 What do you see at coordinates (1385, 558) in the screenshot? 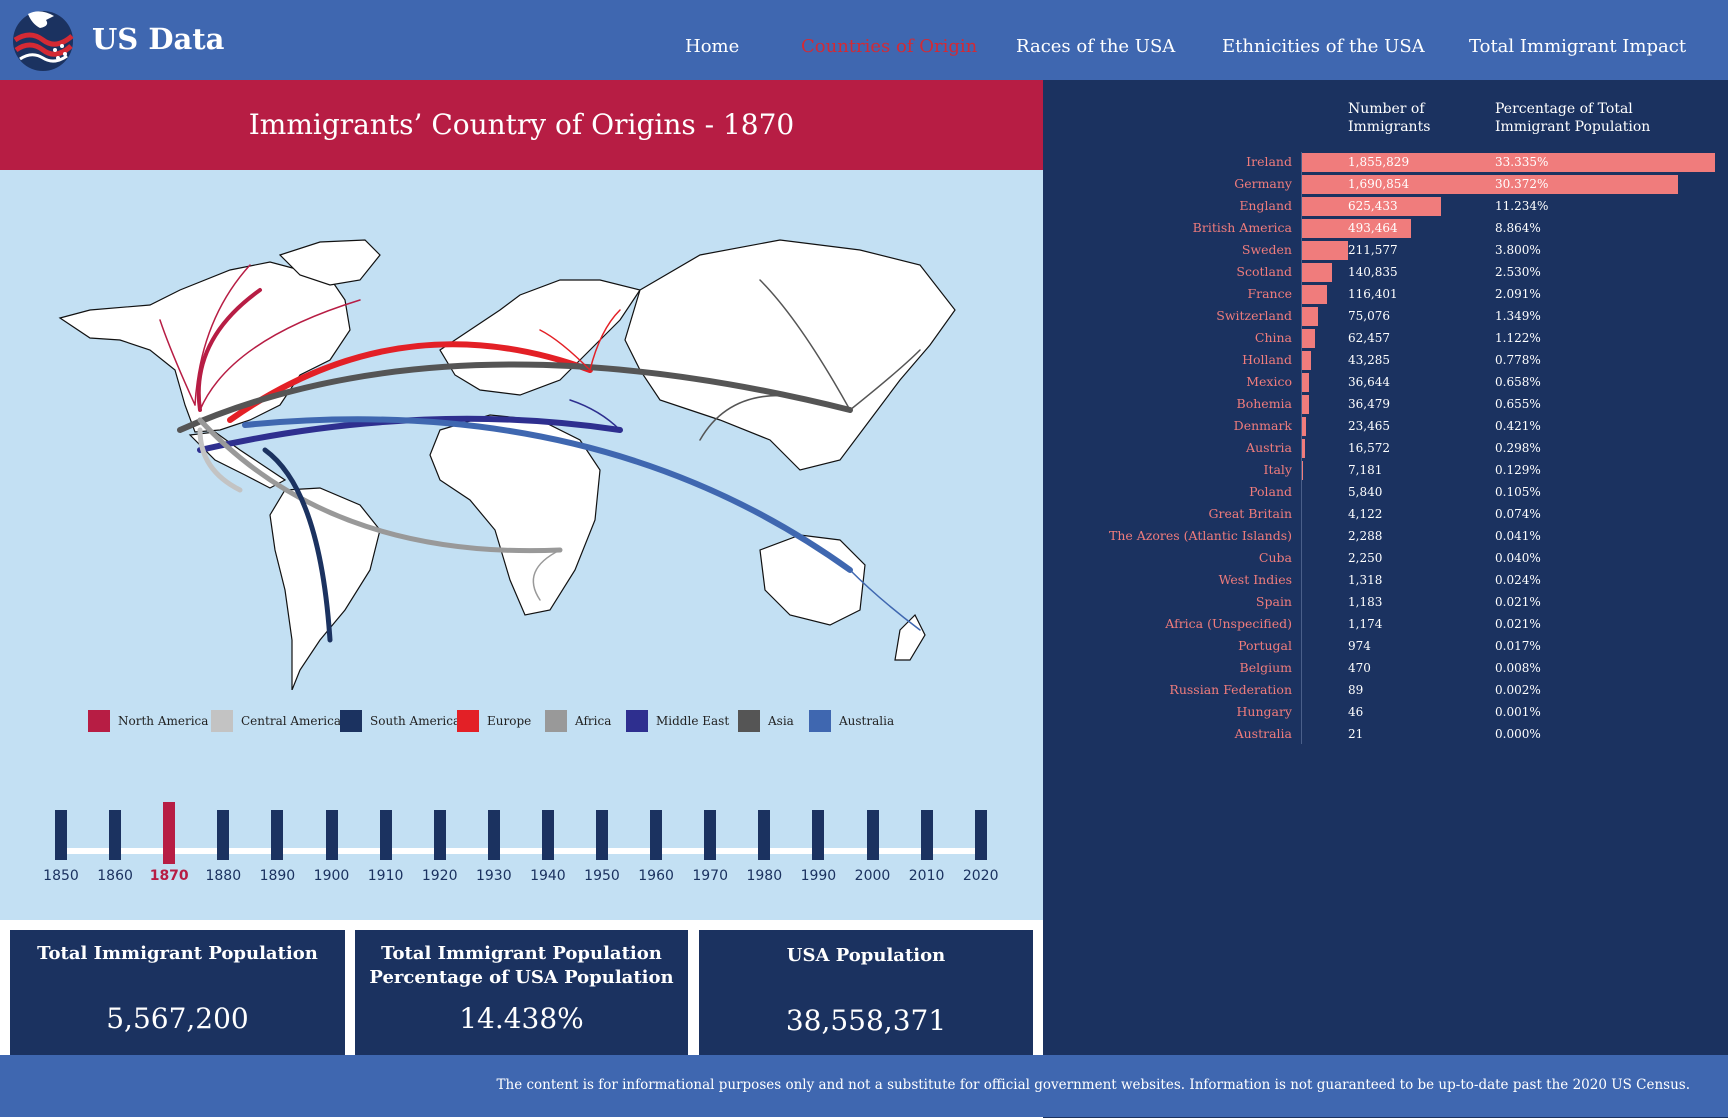
I see `table-row: Cuba 2,250 0.040%` at bounding box center [1385, 558].